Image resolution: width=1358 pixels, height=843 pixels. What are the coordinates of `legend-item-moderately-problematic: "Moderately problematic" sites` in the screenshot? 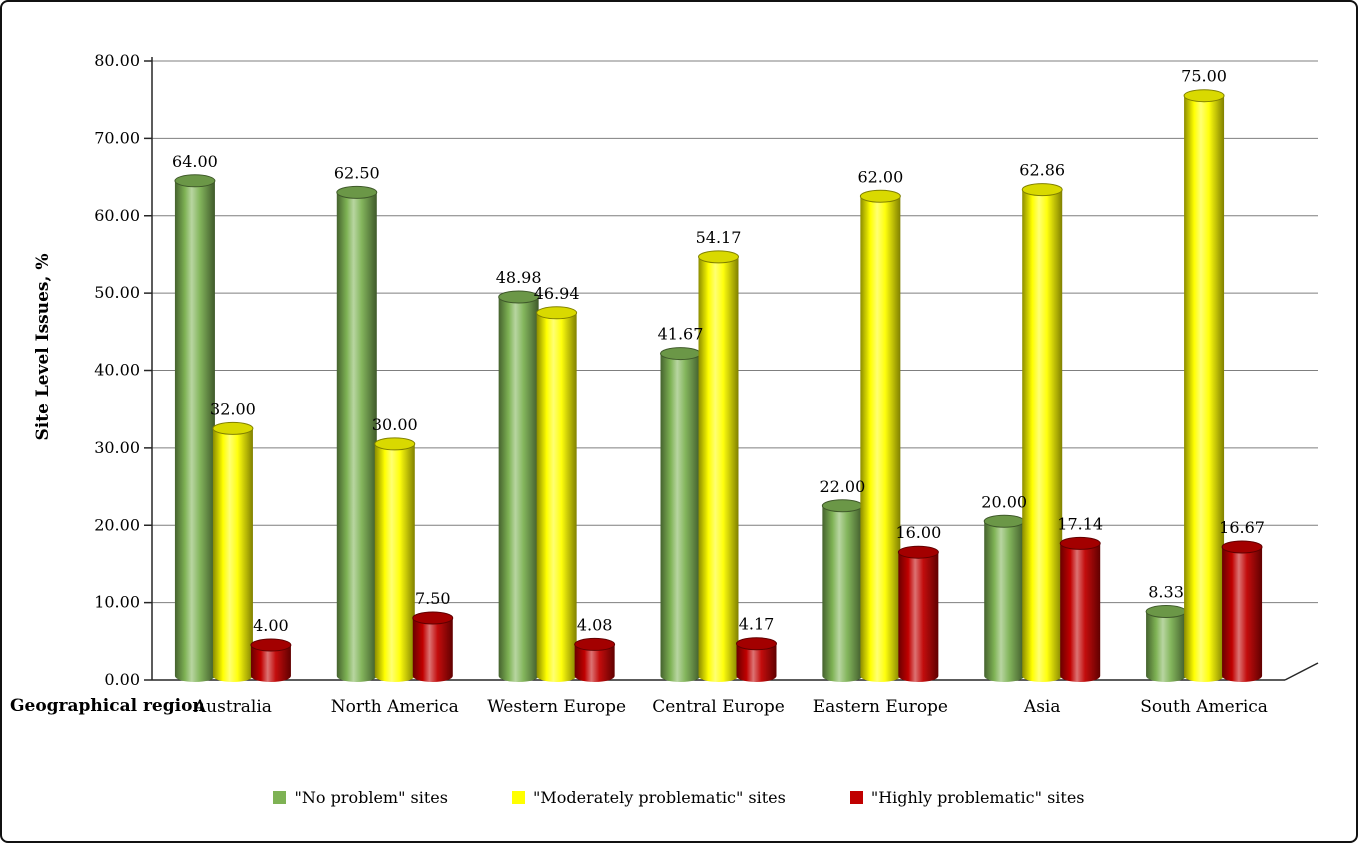 It's located at (648, 797).